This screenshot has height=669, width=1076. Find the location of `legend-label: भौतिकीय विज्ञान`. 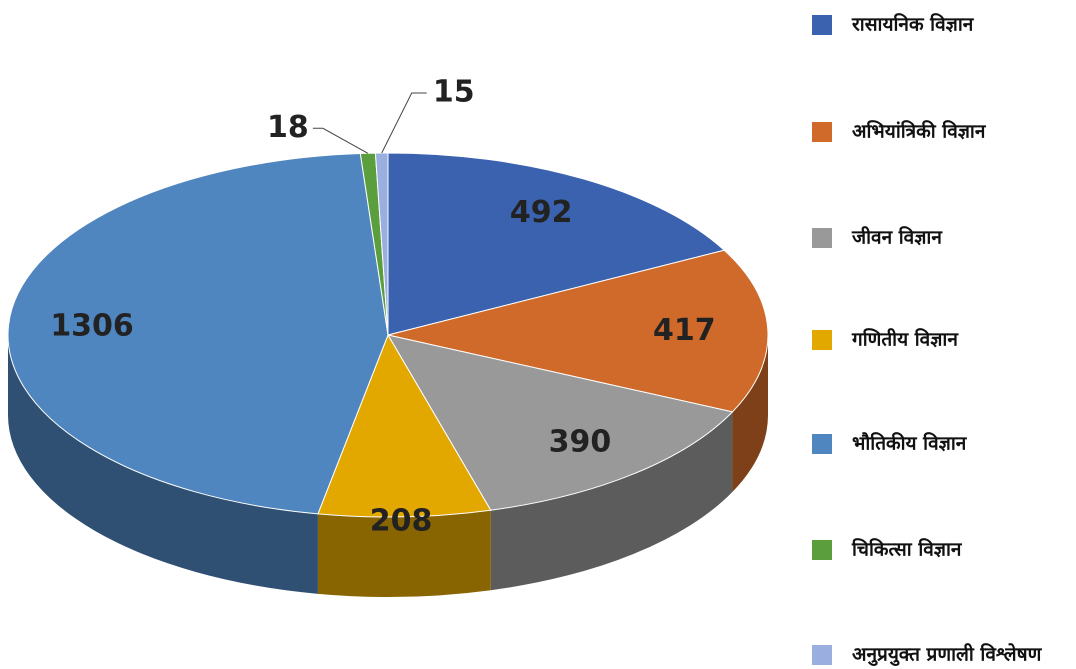

legend-label: भौतिकीय विज्ञान is located at coordinates (910, 443).